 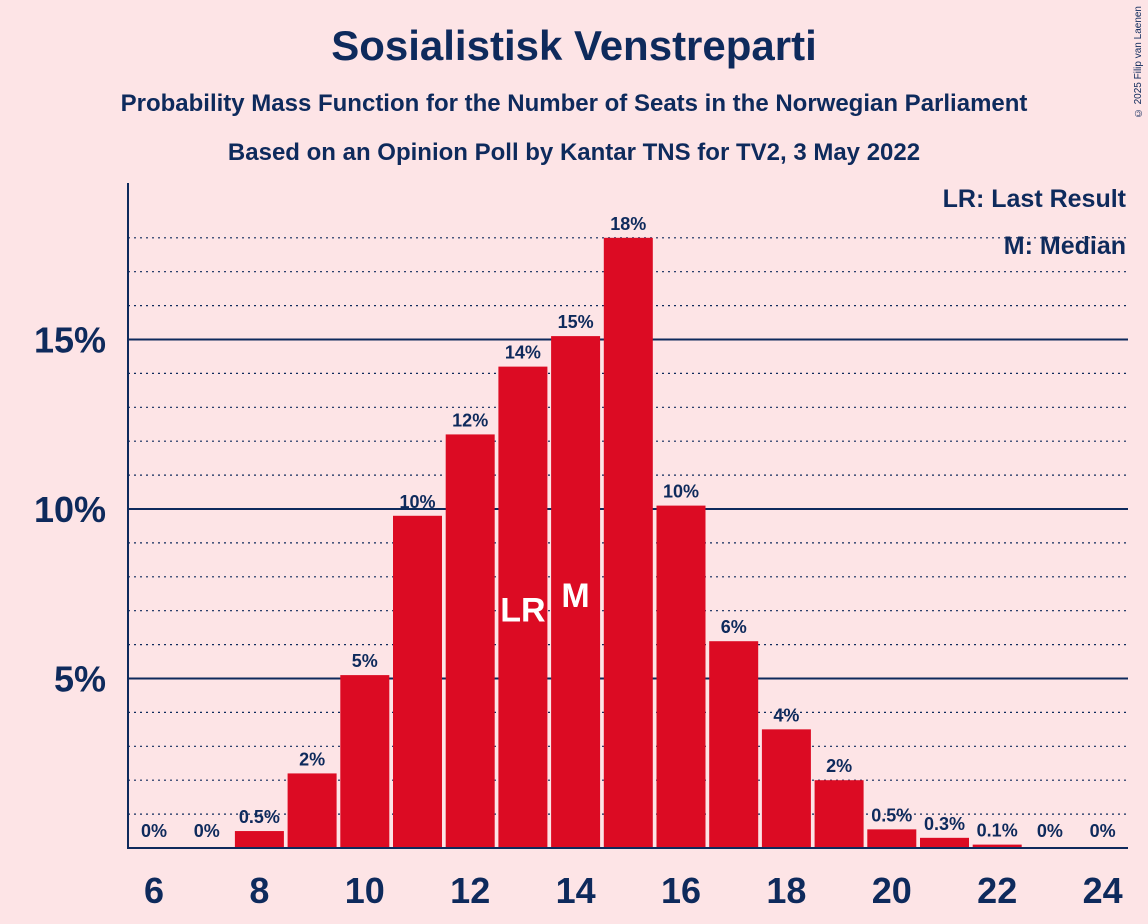 I want to click on legend-median: M: Median, so click(x=1064, y=246).